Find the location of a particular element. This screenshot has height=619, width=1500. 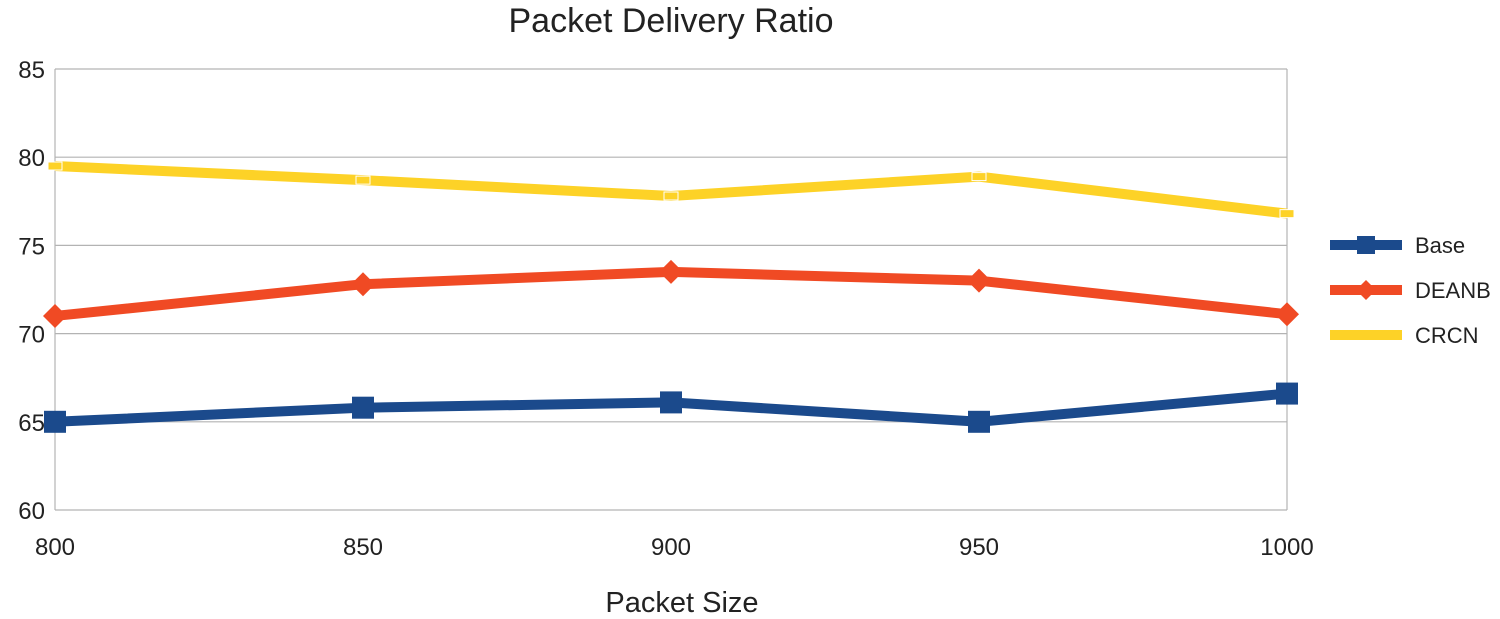

x-tick-labels: 800 850 900 950 1000 is located at coordinates (674, 547).